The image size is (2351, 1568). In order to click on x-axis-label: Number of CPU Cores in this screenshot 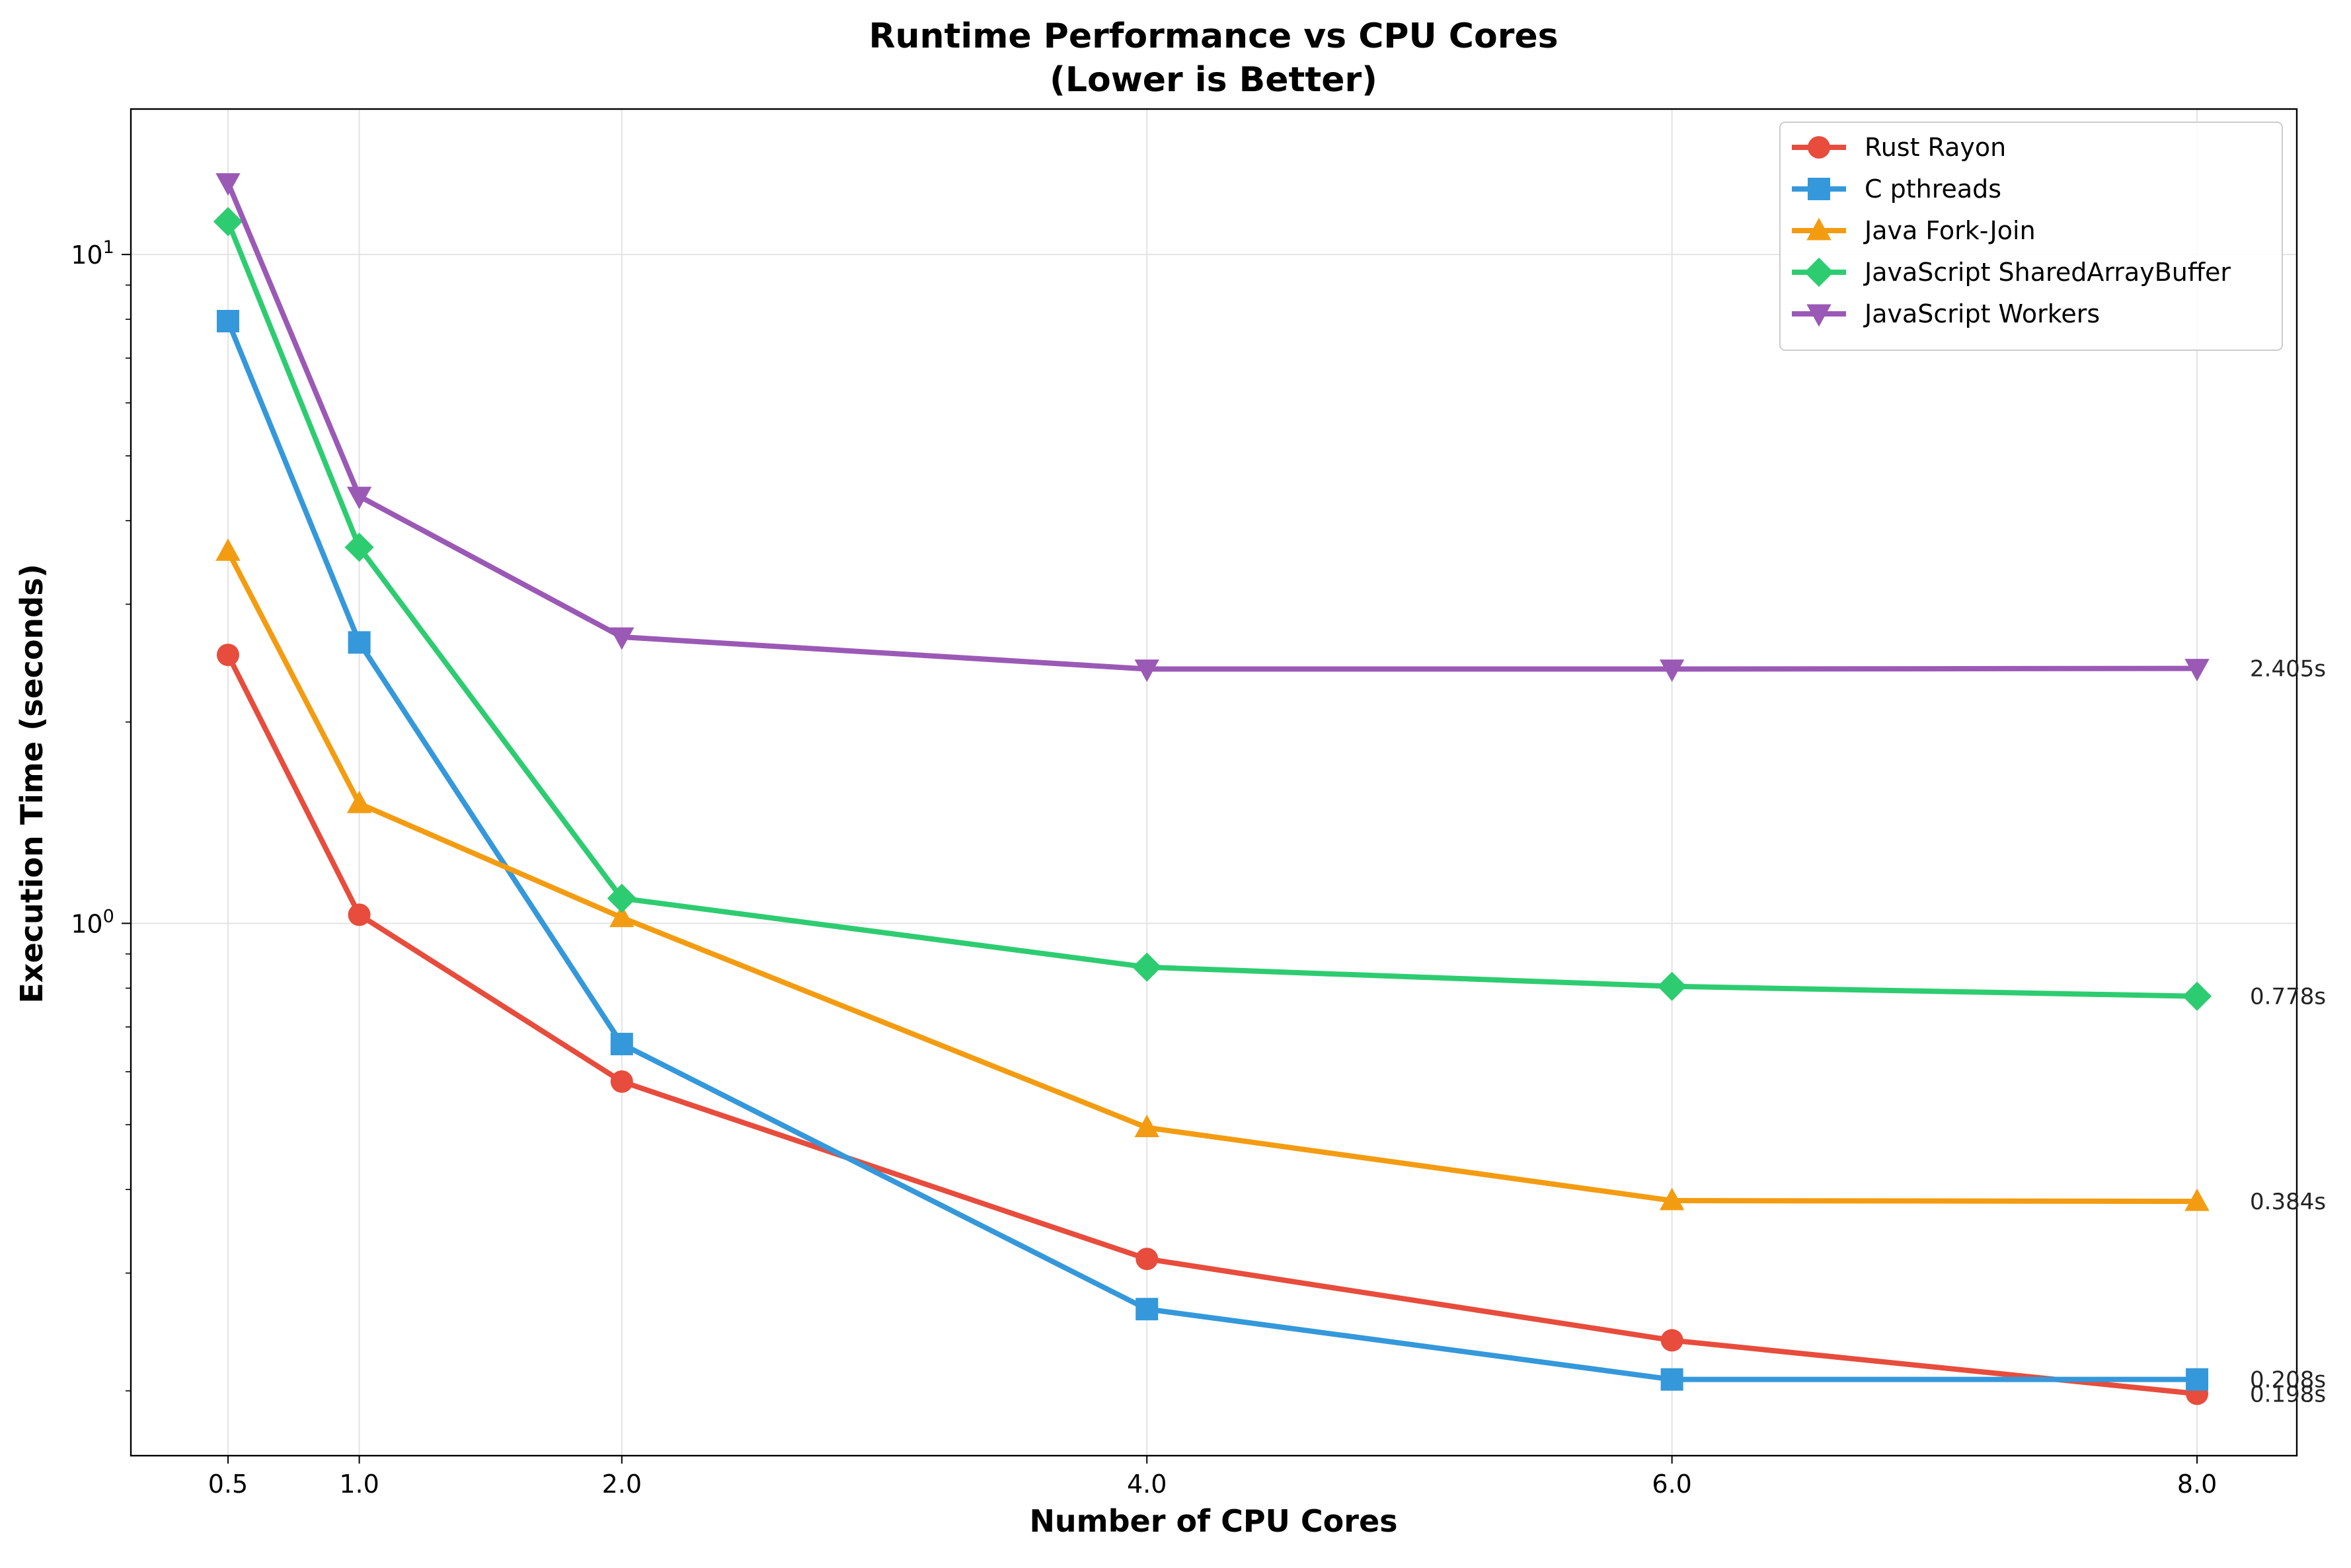, I will do `click(1213, 1521)`.